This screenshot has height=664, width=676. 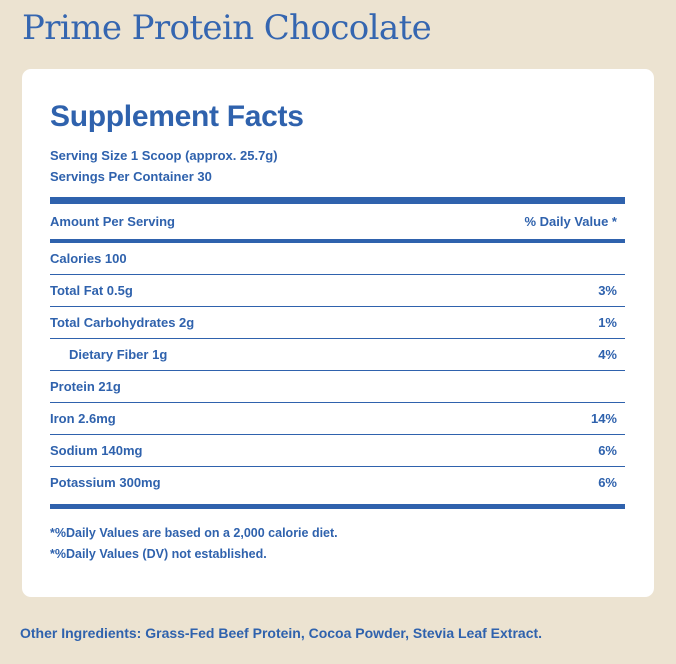 I want to click on nutrient-name: Potassium 300mg, so click(x=105, y=482).